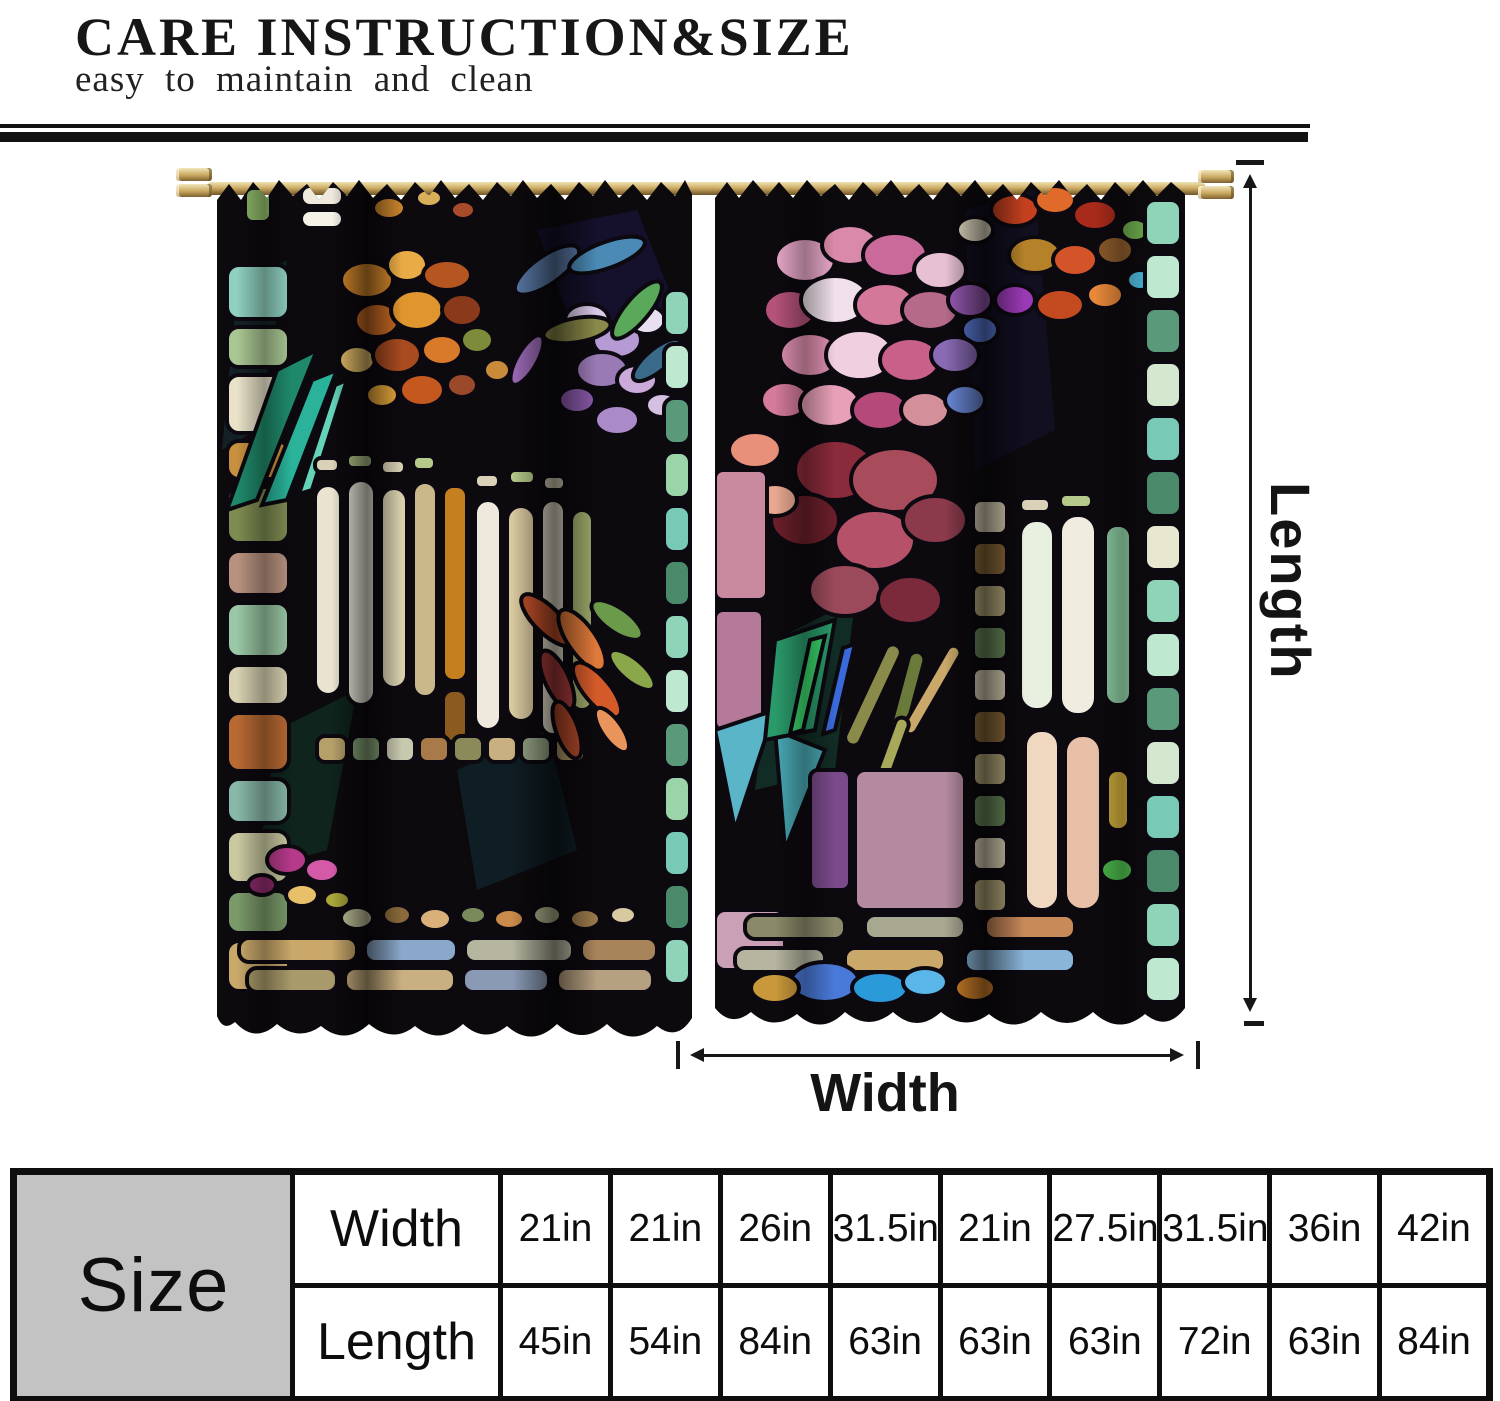  What do you see at coordinates (304, 79) in the screenshot?
I see `page-subtitle: easy to maintain and clean` at bounding box center [304, 79].